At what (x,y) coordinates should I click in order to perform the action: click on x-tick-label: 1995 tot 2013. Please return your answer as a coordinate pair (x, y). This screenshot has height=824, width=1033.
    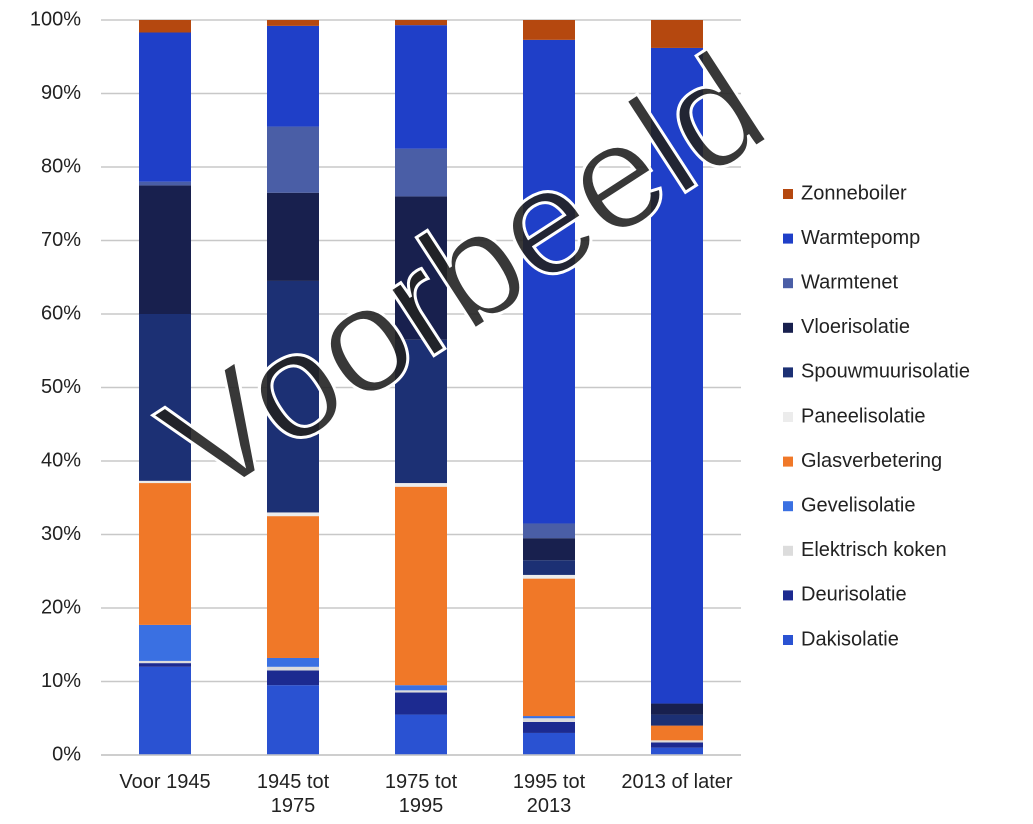
    Looking at the image, I should click on (549, 794).